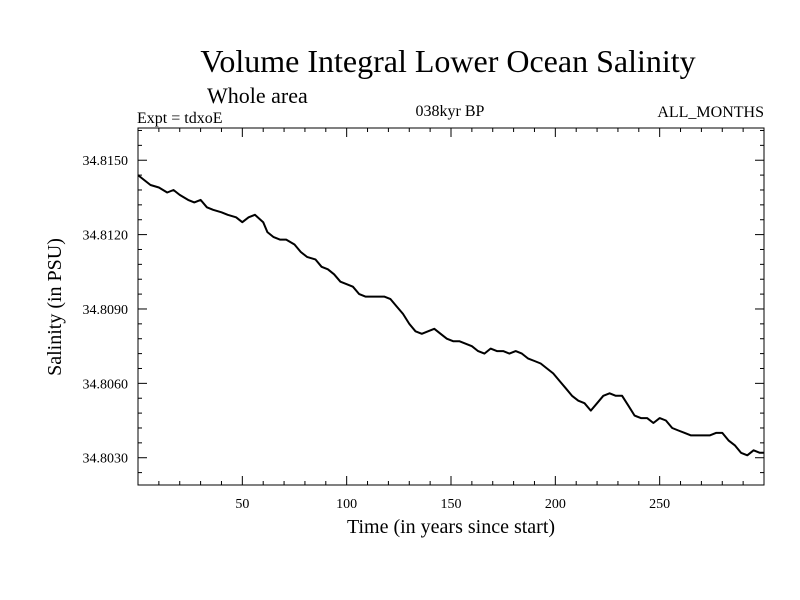  What do you see at coordinates (106, 459) in the screenshot?
I see `y-tick-label: 34.8030` at bounding box center [106, 459].